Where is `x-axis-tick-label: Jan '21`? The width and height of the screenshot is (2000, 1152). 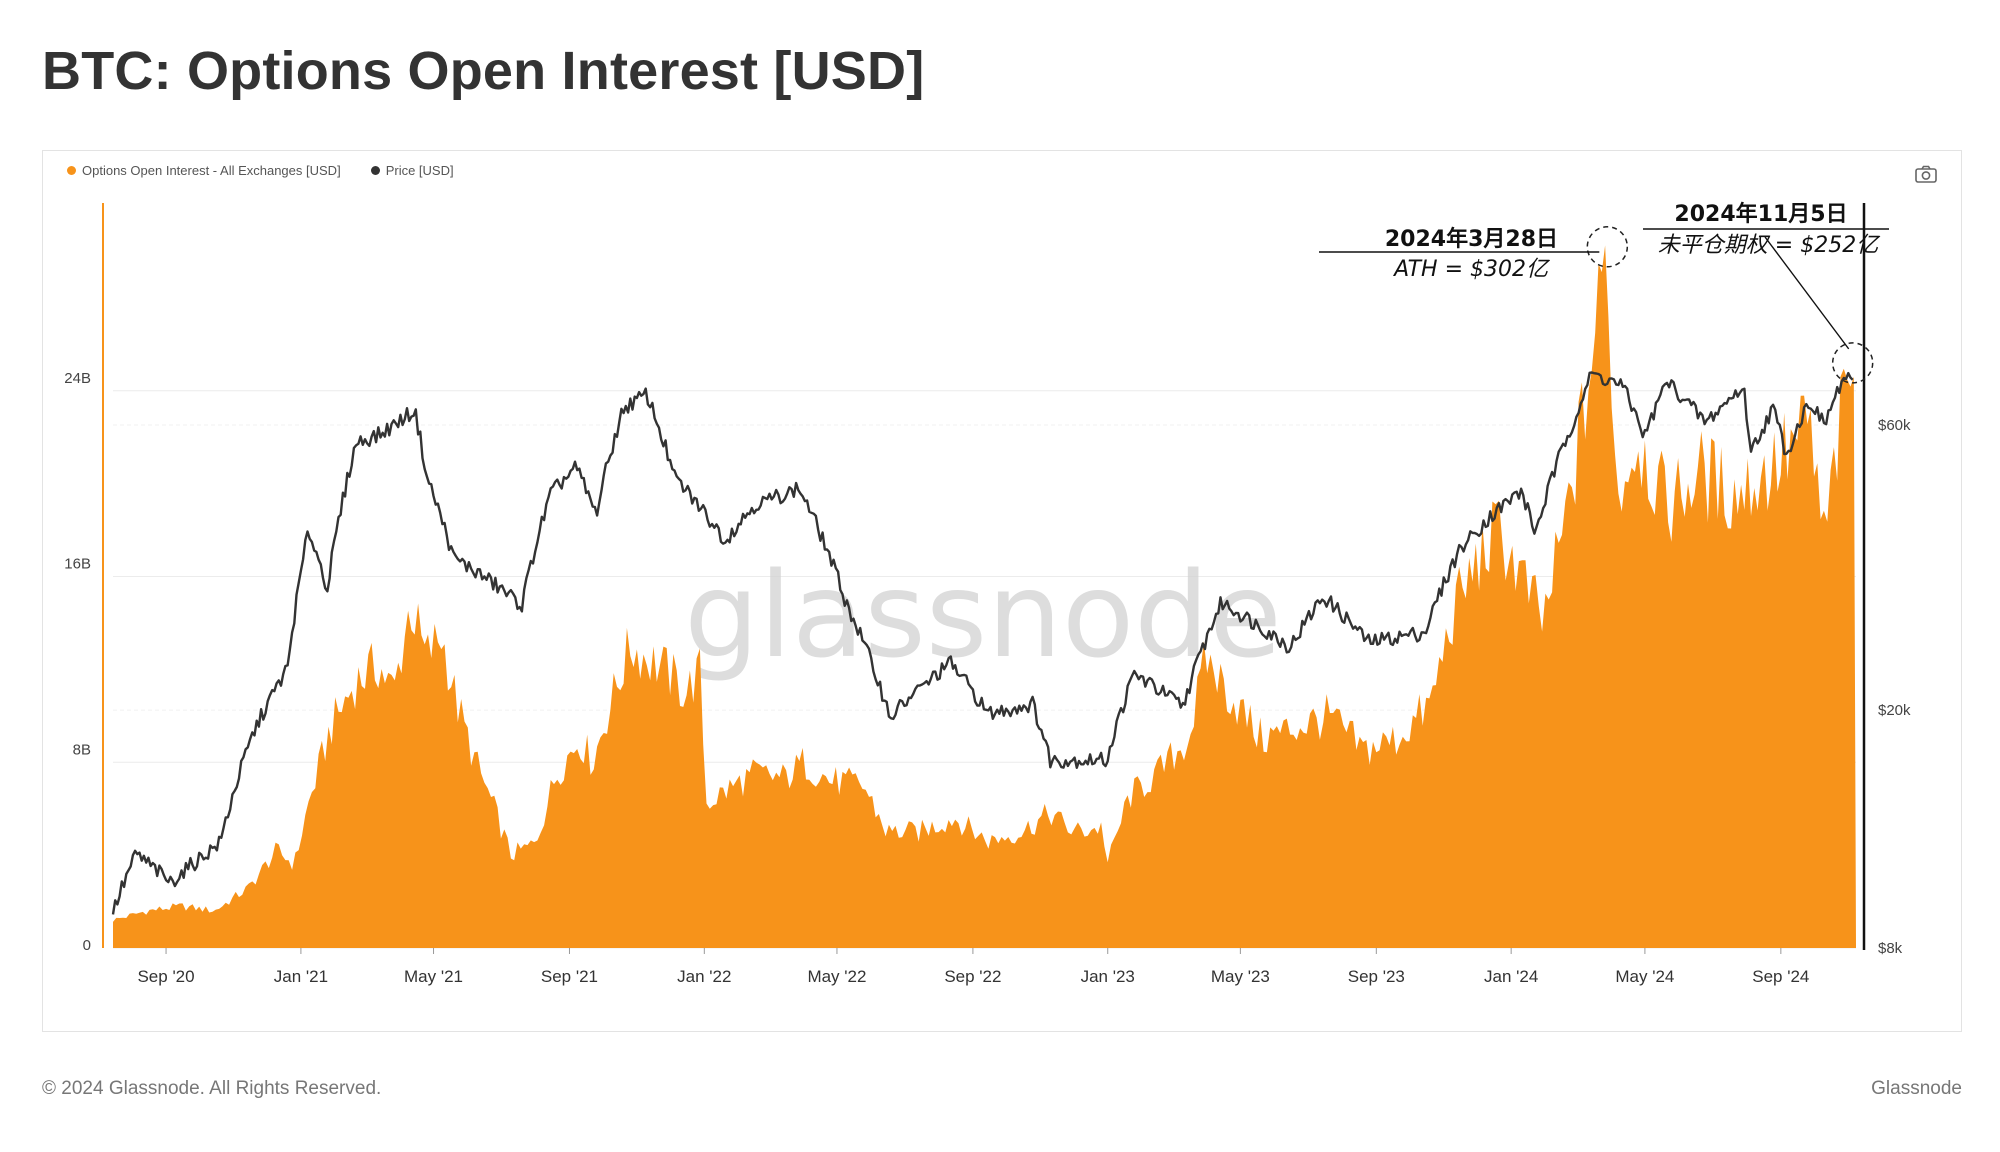
x-axis-tick-label: Jan '21 is located at coordinates (301, 976).